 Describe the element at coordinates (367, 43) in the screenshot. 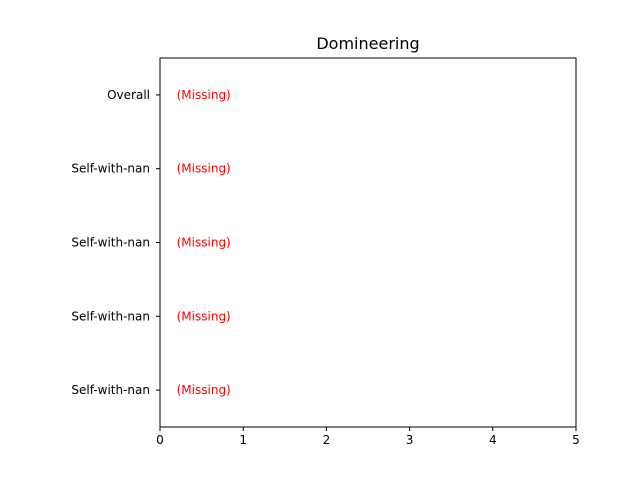

I see `chart-title: Domineering` at that location.